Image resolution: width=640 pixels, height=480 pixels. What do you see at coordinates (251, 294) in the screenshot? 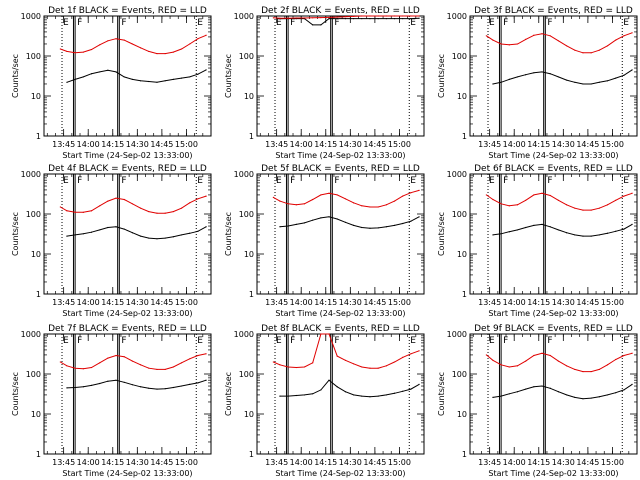
I see `y-tick-label: 1` at bounding box center [251, 294].